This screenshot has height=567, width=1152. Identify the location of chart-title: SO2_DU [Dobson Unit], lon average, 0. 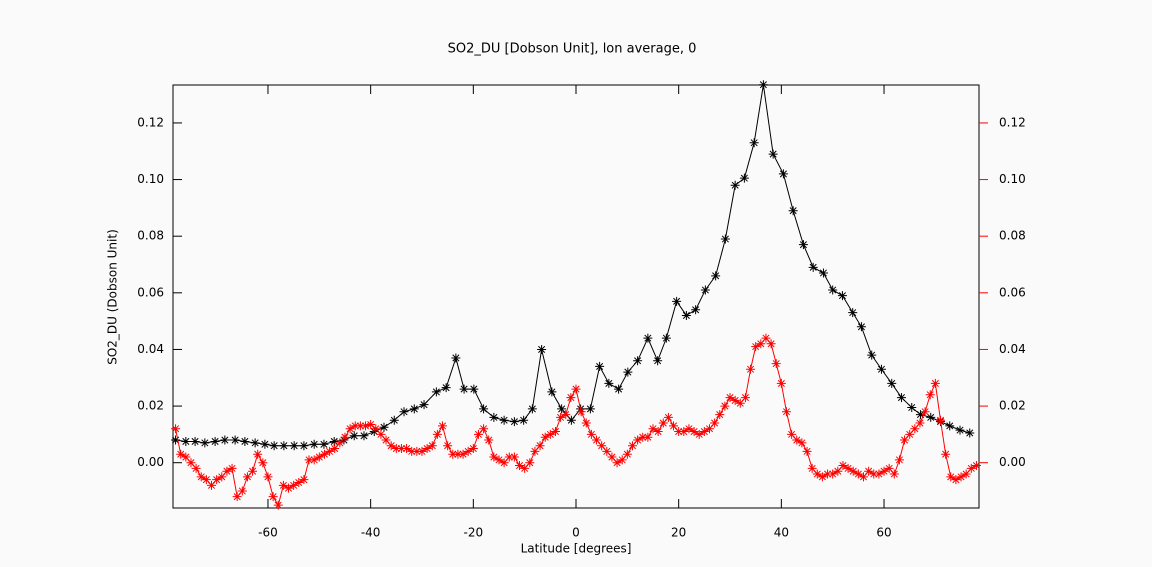
(572, 49).